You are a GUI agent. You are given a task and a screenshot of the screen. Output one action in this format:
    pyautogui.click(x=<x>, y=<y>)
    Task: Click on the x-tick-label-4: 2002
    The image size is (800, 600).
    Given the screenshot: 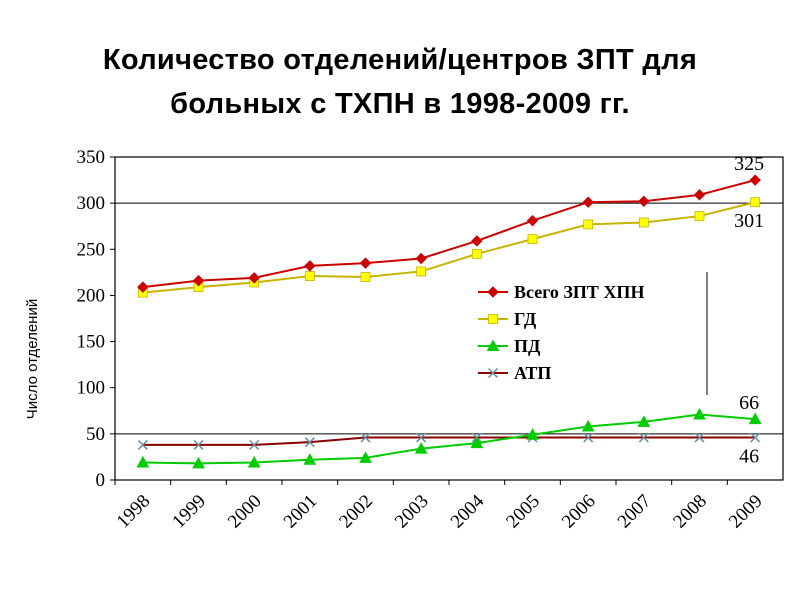 What is the action you would take?
    pyautogui.click(x=356, y=512)
    